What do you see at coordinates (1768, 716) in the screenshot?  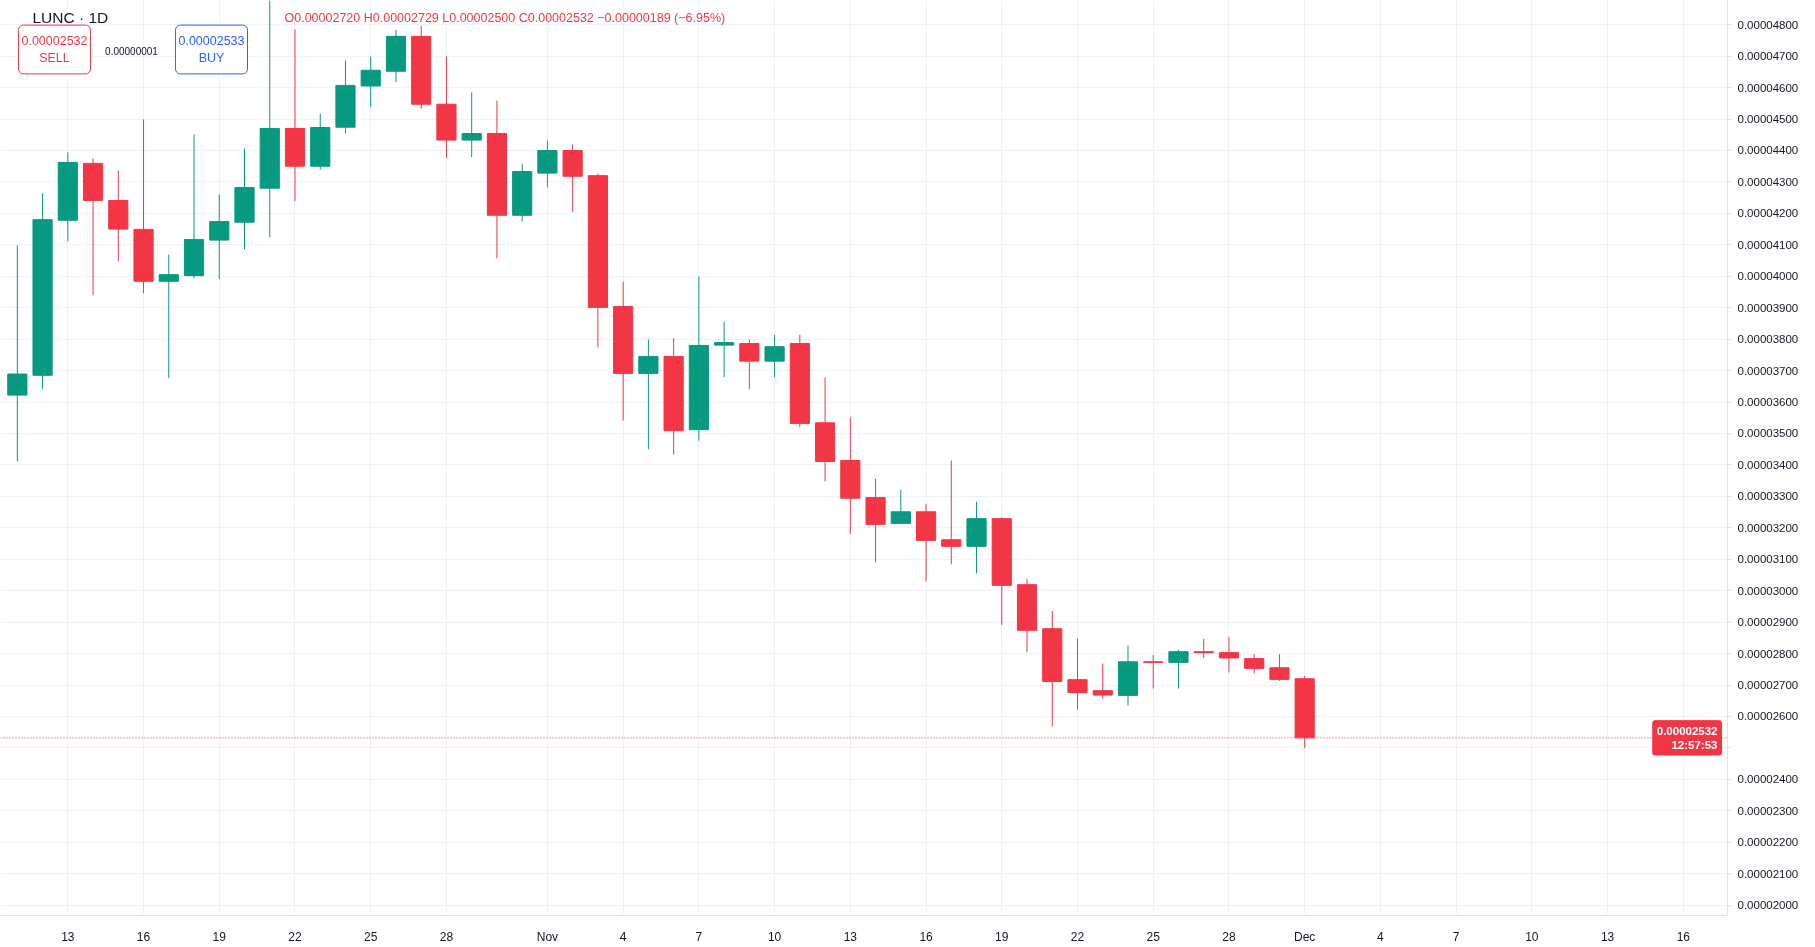 I see `y-tick-label: 0.00002600` at bounding box center [1768, 716].